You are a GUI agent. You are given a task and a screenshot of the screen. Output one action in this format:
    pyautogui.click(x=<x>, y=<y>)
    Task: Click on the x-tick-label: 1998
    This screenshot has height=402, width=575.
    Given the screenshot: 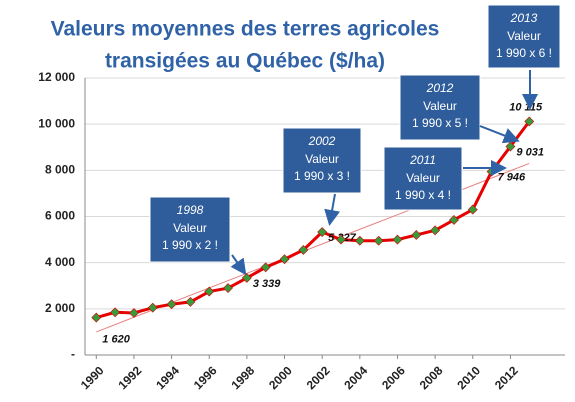 What is the action you would take?
    pyautogui.click(x=242, y=377)
    